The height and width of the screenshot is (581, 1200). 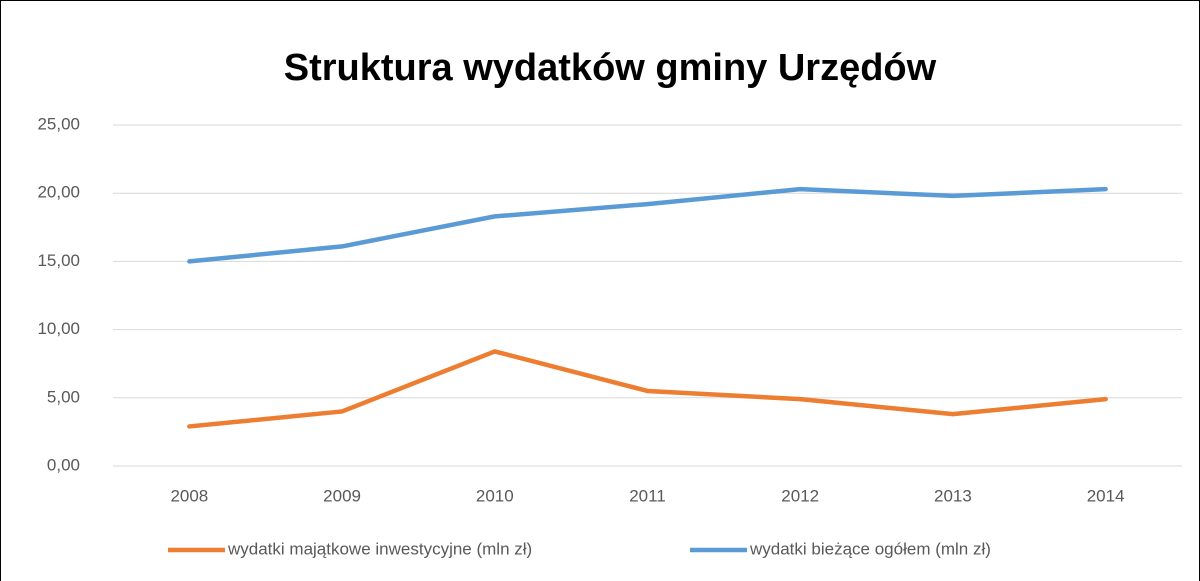 What do you see at coordinates (800, 495) in the screenshot?
I see `x-tick-label: 2012` at bounding box center [800, 495].